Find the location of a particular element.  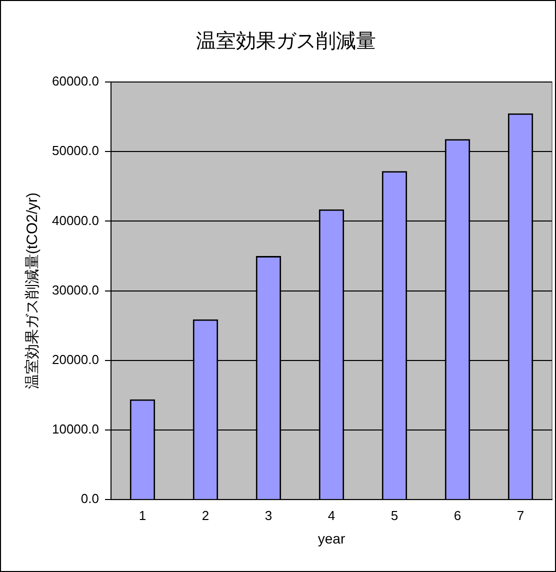

x-tick-label: 5 is located at coordinates (394, 515).